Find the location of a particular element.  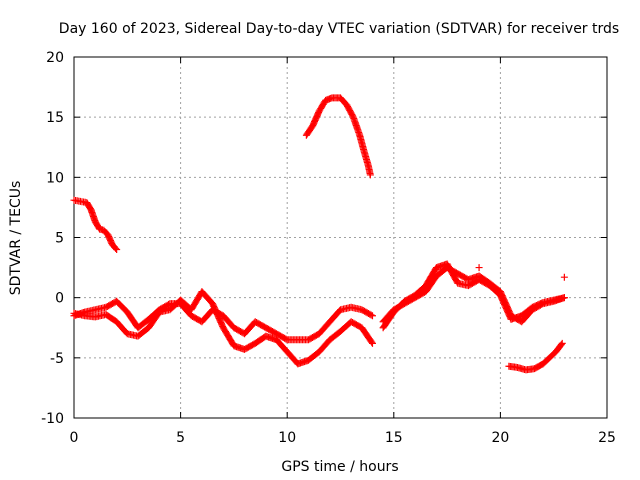

x-tick-label: 10 is located at coordinates (287, 438).